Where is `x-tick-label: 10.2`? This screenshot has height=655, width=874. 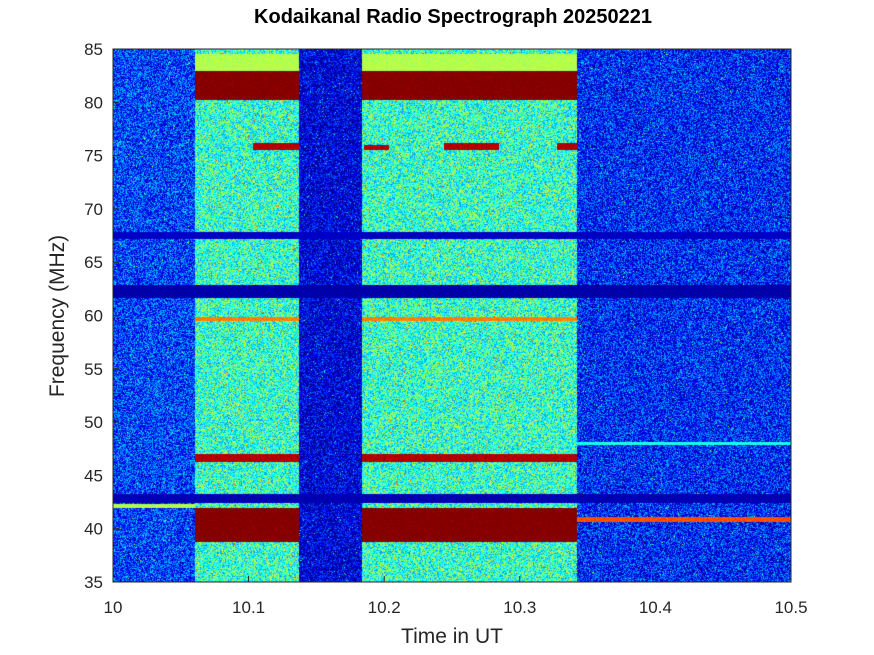 x-tick-label: 10.2 is located at coordinates (384, 607).